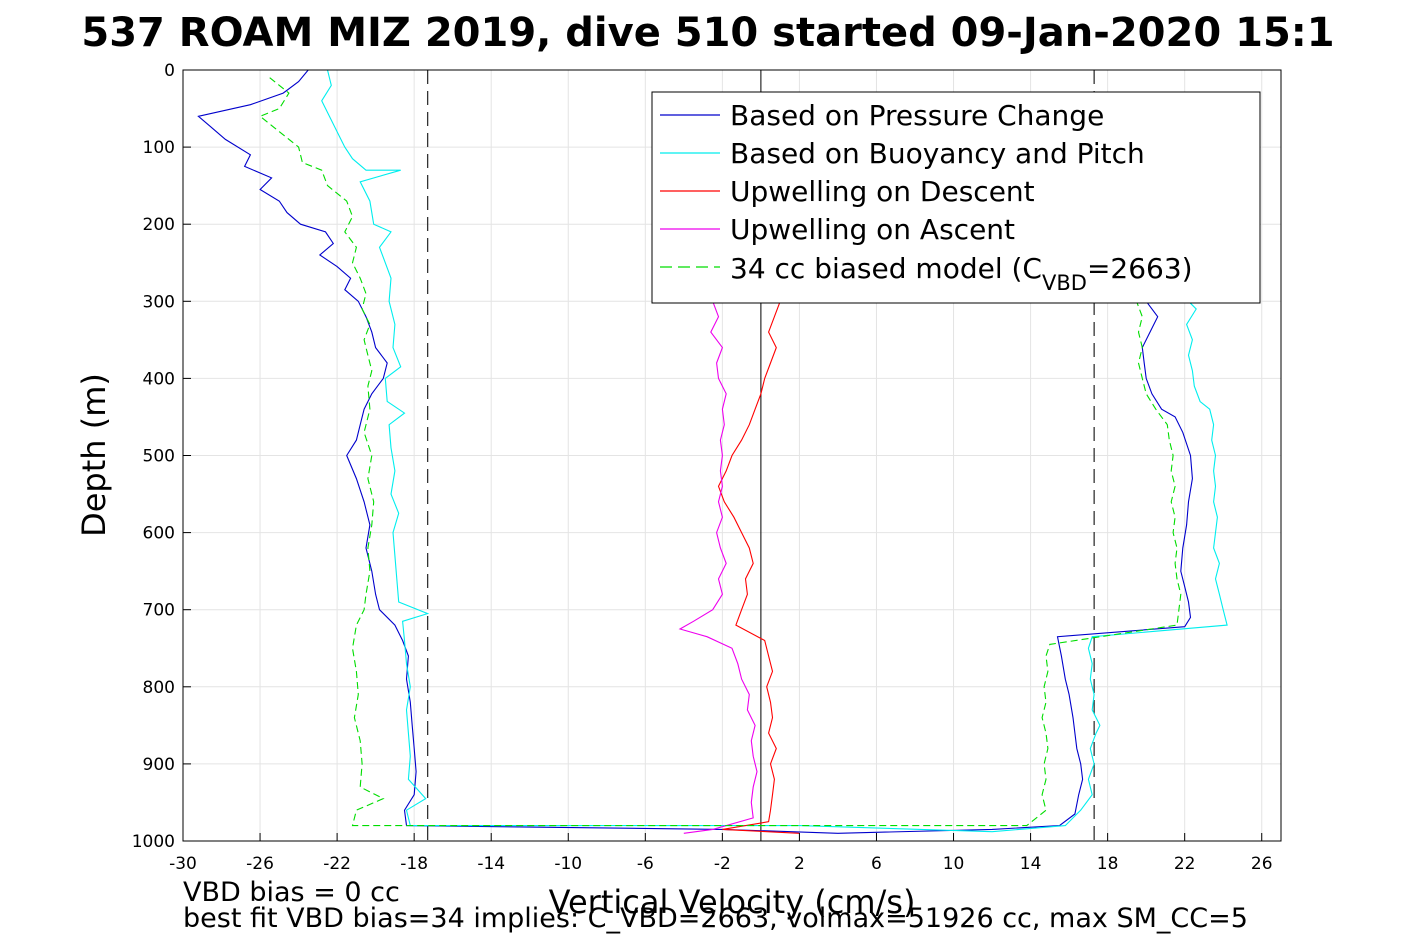 The image size is (1417, 945). What do you see at coordinates (954, 864) in the screenshot?
I see `x-tick-label: 10` at bounding box center [954, 864].